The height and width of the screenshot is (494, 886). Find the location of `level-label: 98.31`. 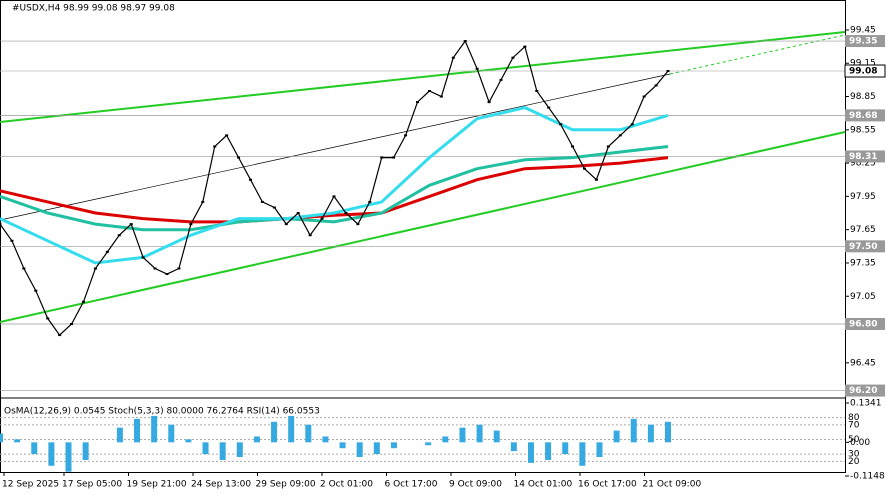

level-label: 98.31 is located at coordinates (863, 157).